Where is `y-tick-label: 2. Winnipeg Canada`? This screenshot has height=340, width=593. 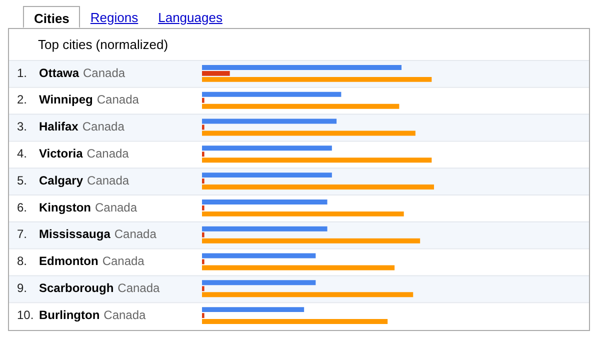 y-tick-label: 2. Winnipeg Canada is located at coordinates (78, 99).